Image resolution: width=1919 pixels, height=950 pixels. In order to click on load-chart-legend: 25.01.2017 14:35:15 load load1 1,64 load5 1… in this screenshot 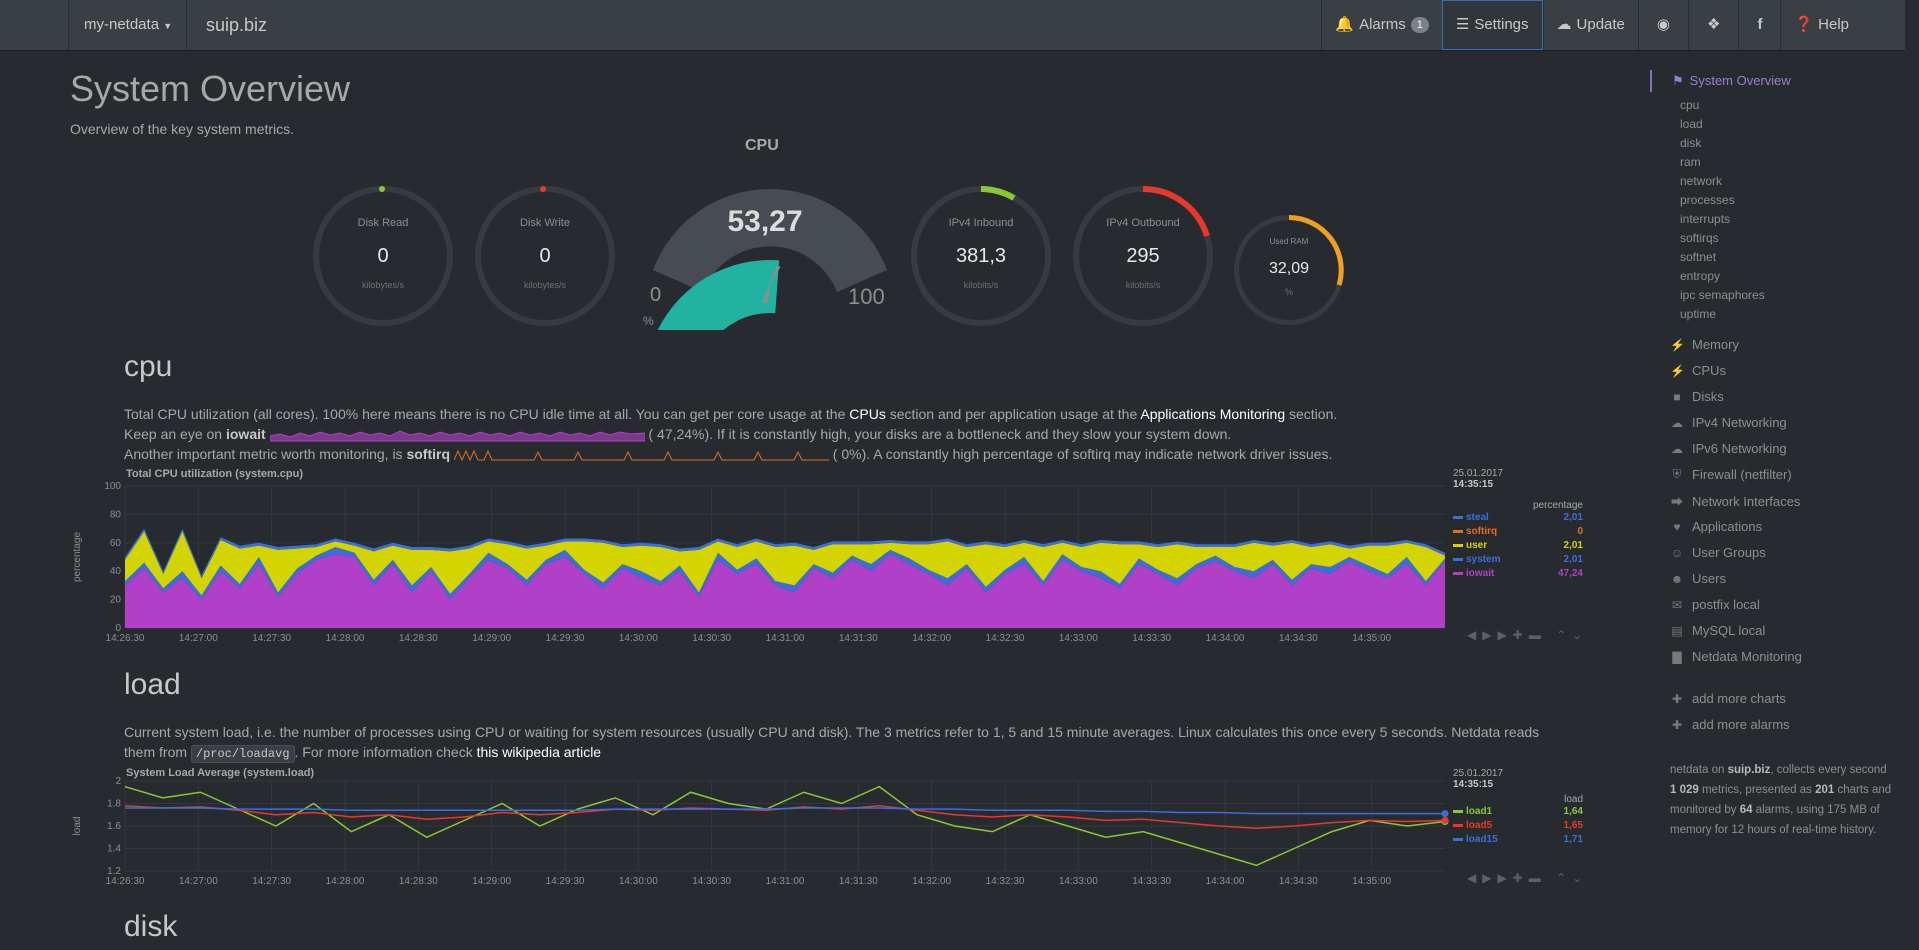, I will do `click(1518, 807)`.